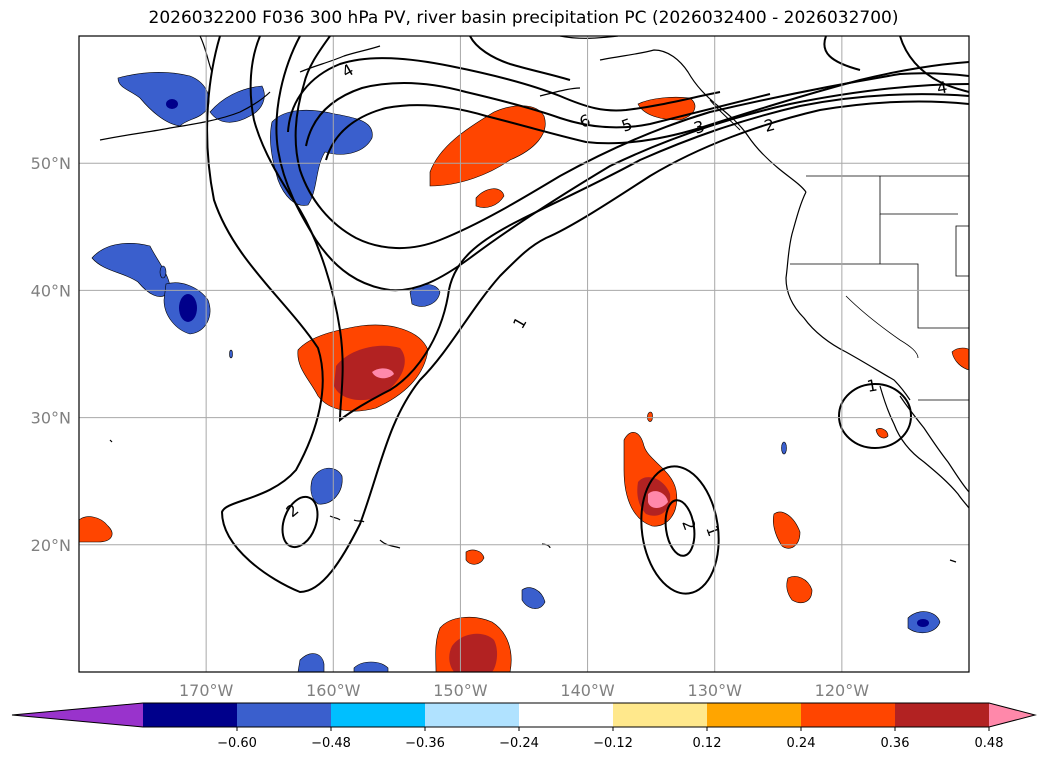 Image resolution: width=1047 pixels, height=765 pixels. Describe the element at coordinates (77, 715) in the screenshot. I see `colorbar-extend-low` at that location.